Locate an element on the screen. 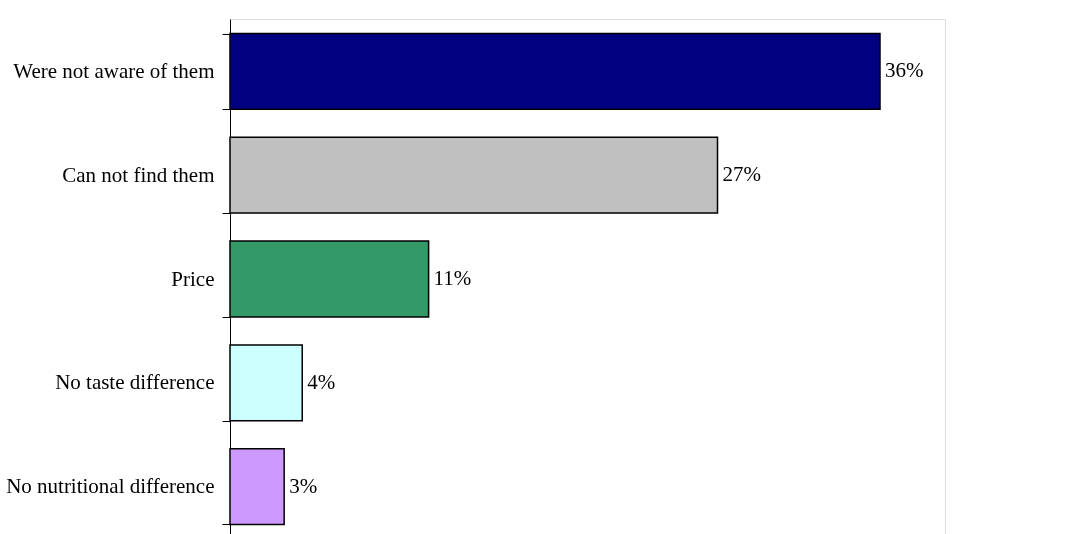  data-label: 11% is located at coordinates (452, 278).